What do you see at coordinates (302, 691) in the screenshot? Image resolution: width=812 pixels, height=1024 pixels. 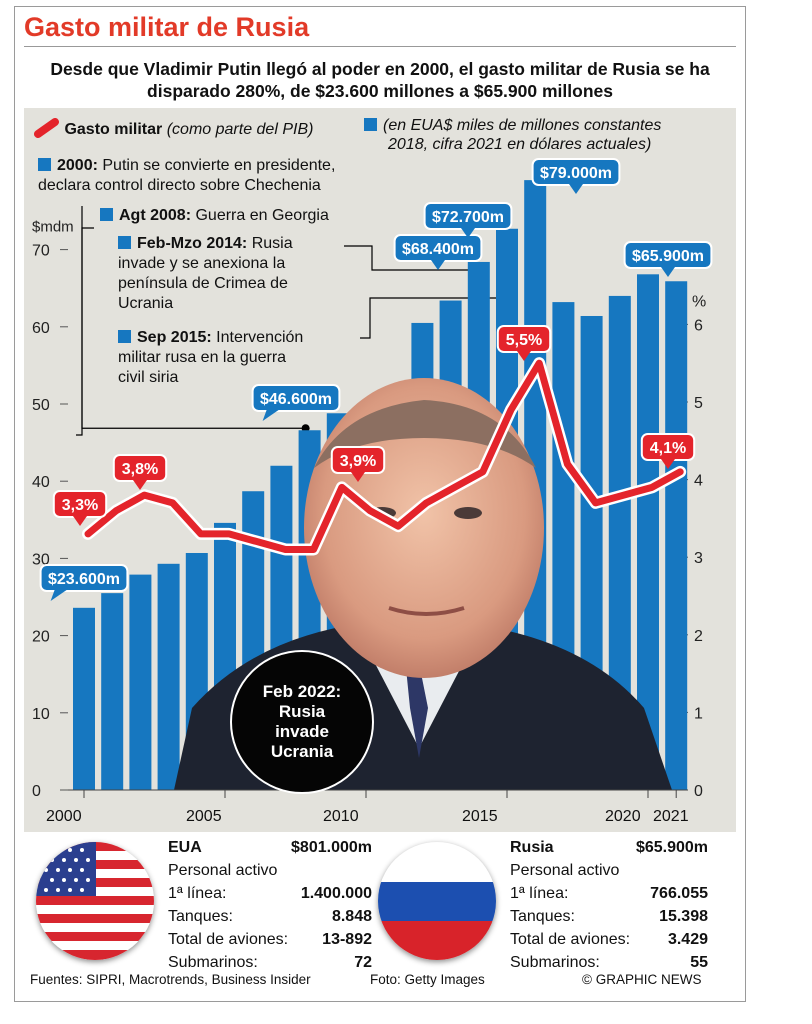 I see `callout-line-1: Feb 2022:` at bounding box center [302, 691].